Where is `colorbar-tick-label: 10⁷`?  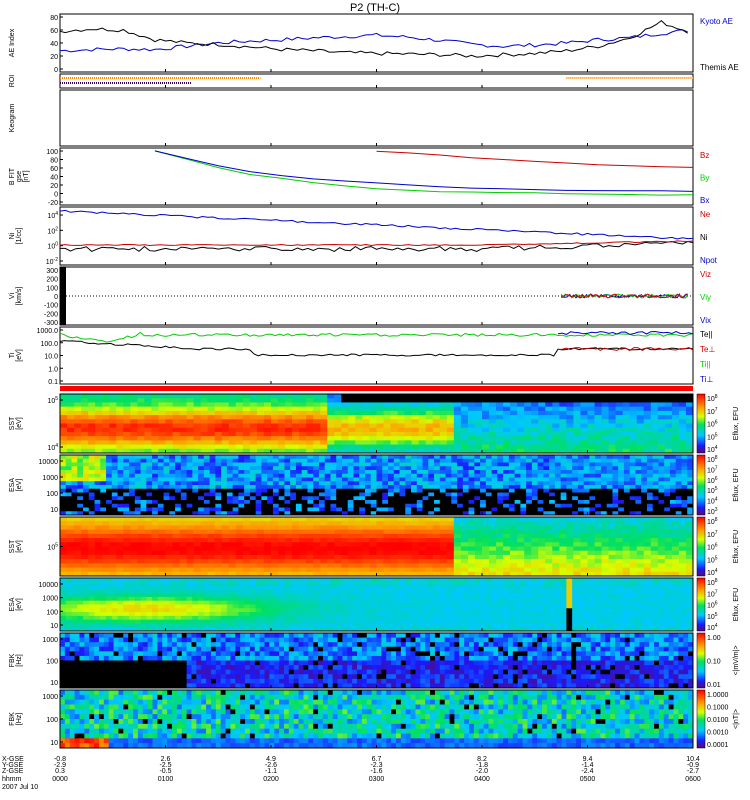
colorbar-tick-label: 10⁷ is located at coordinates (712, 411).